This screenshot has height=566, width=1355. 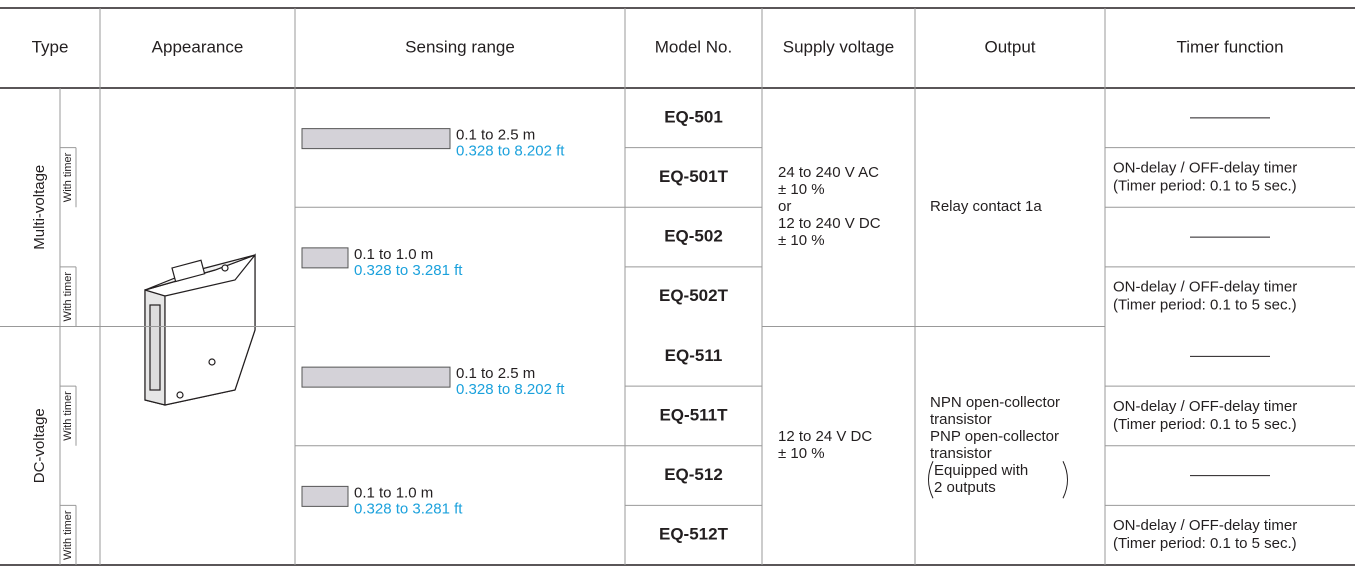 I want to click on model-no: EQ-501, so click(x=693, y=116).